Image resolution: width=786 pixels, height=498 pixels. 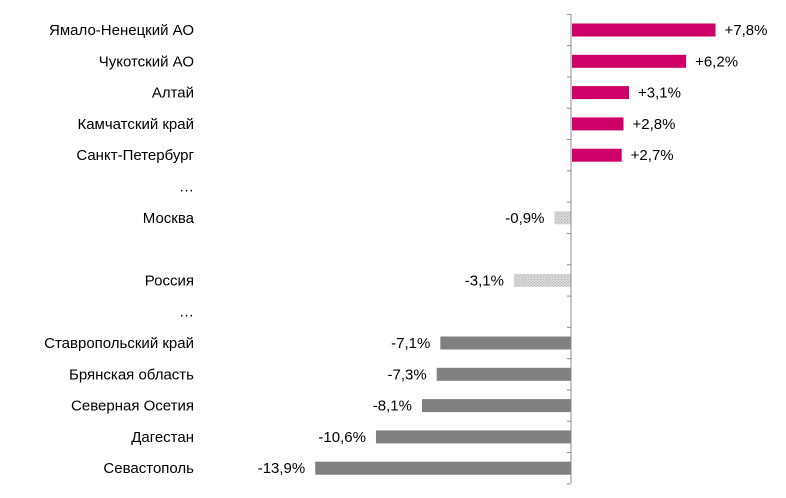 What do you see at coordinates (121, 30) in the screenshot?
I see `category-label: Ямало-Ненецкий АО` at bounding box center [121, 30].